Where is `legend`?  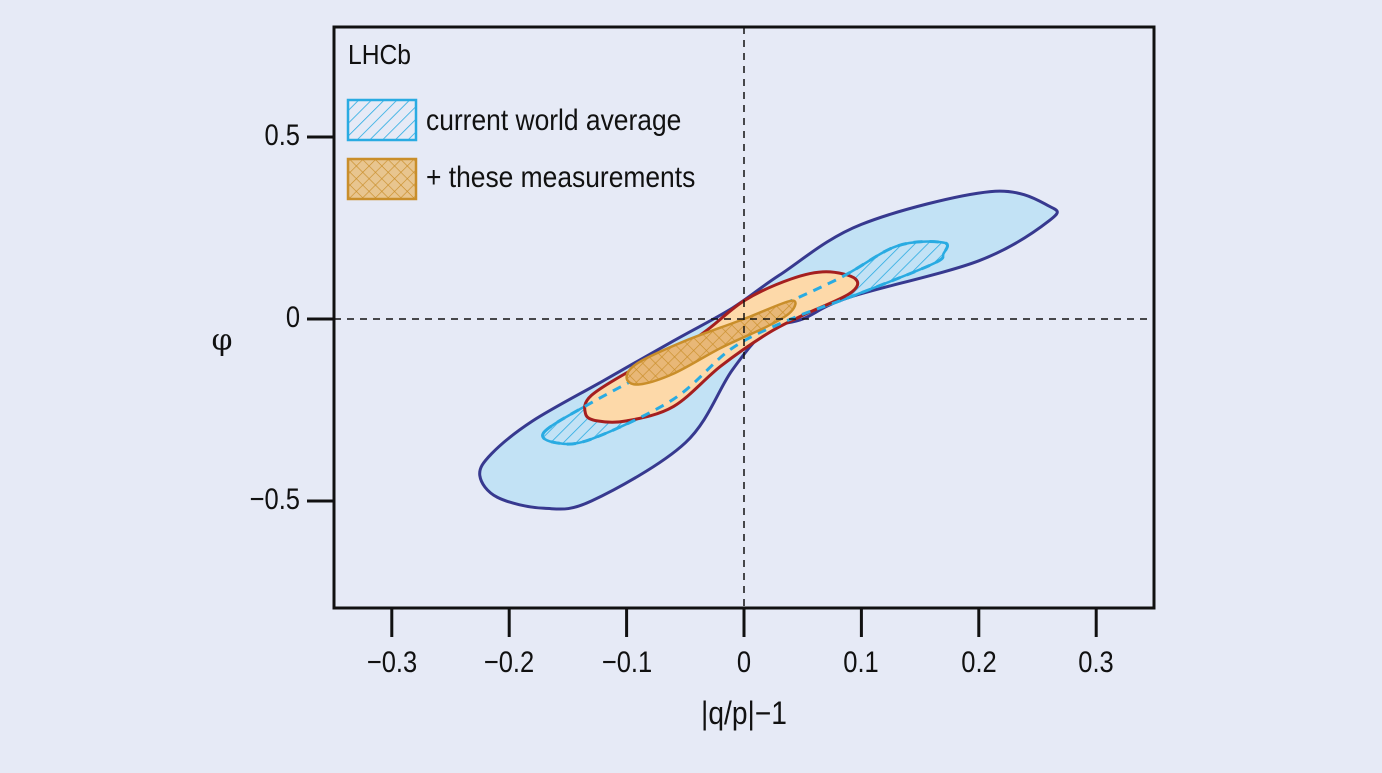 legend is located at coordinates (382, 149).